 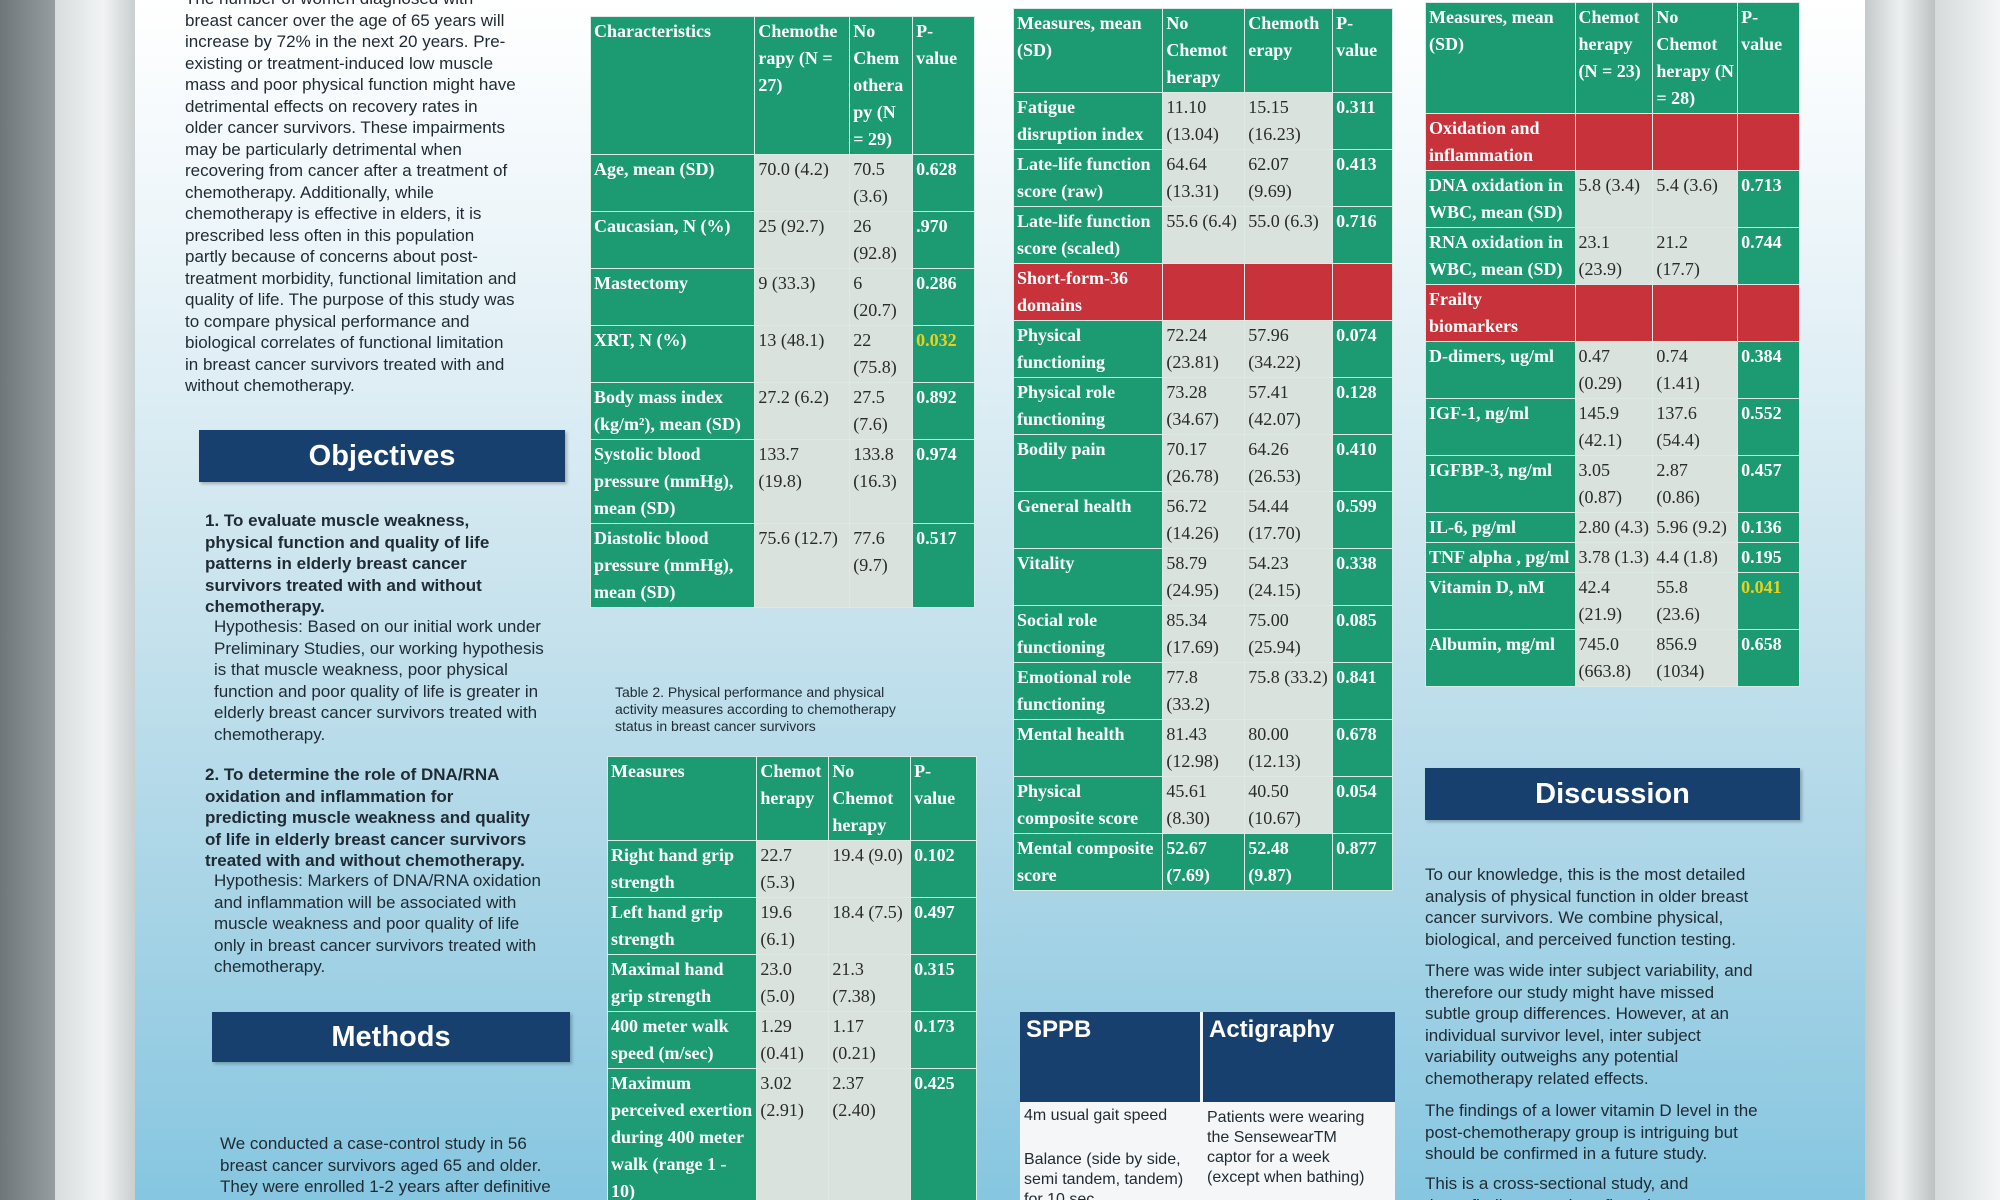 What do you see at coordinates (1289, 520) in the screenshot?
I see `value-cell: 54.44 (17.70)` at bounding box center [1289, 520].